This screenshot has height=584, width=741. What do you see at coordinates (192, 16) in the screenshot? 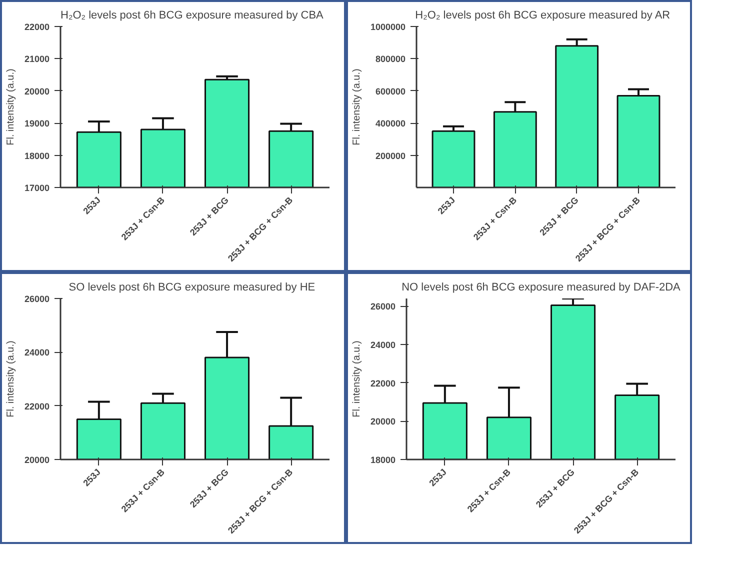
I see `chart-title: H₂O₂ levels post 6h BCG exposure measured by CBA` at bounding box center [192, 16].